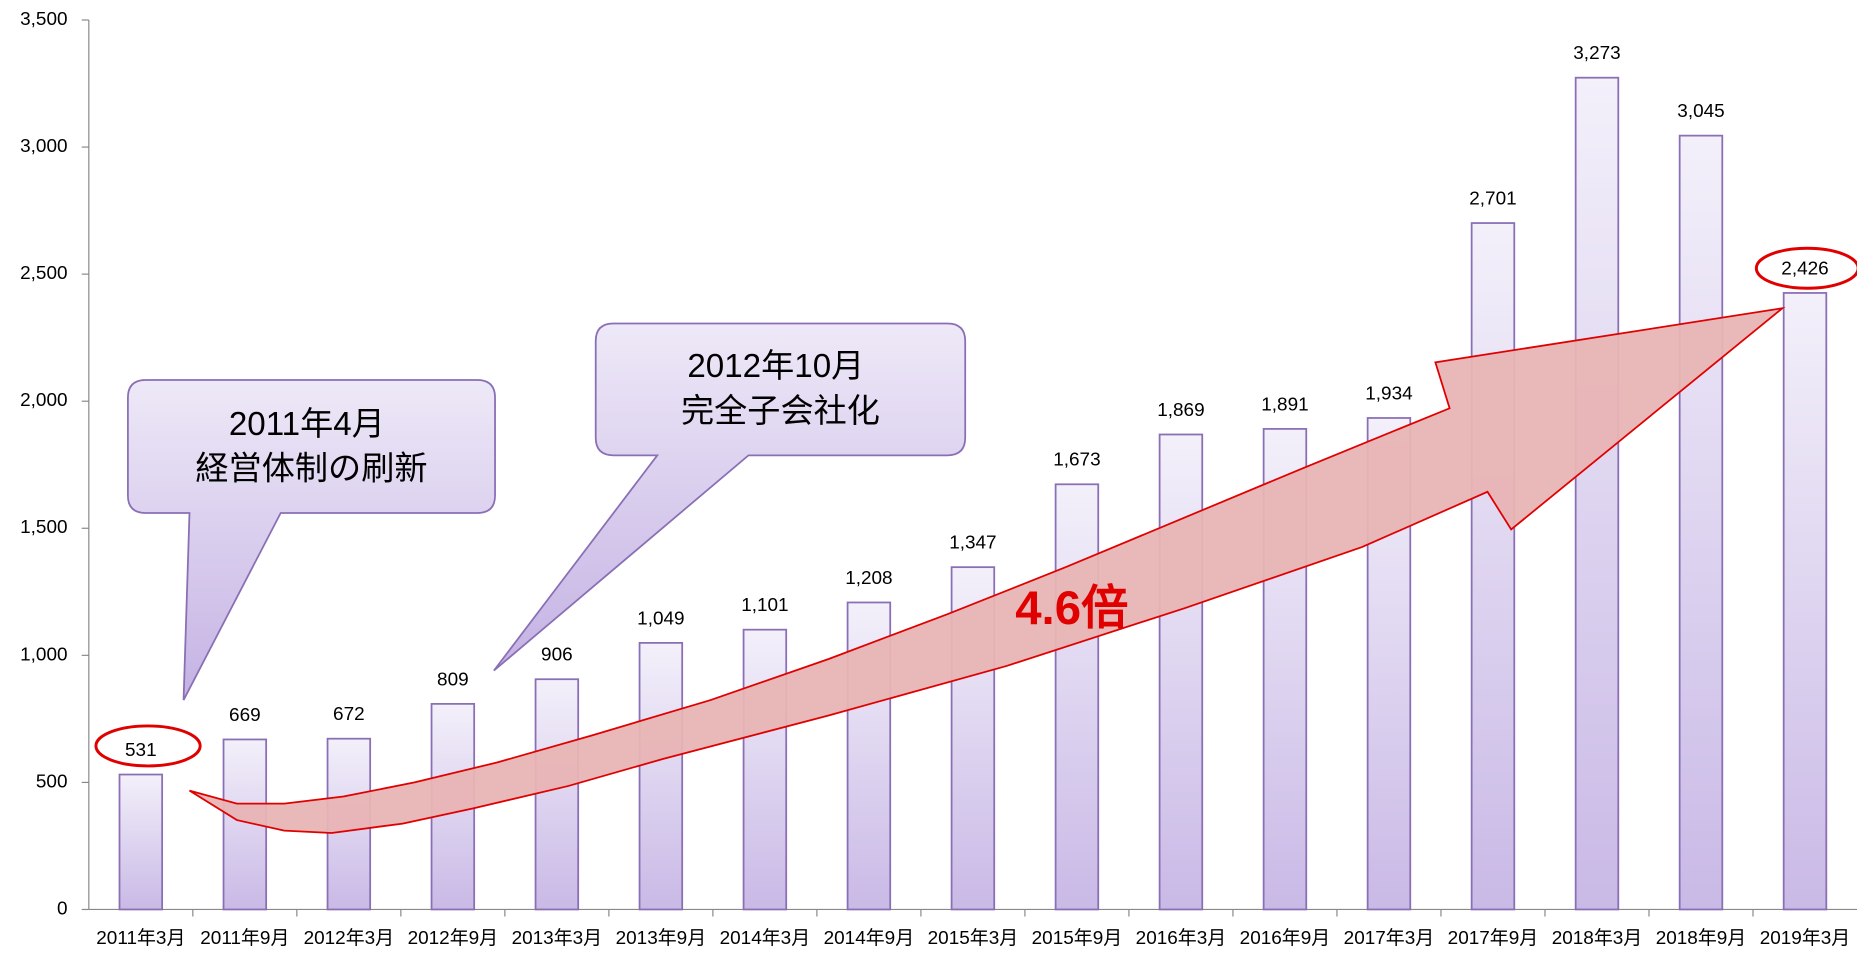 The image size is (1857, 953). Describe the element at coordinates (1071, 608) in the screenshot. I see `arrow-label: 4.6倍` at that location.